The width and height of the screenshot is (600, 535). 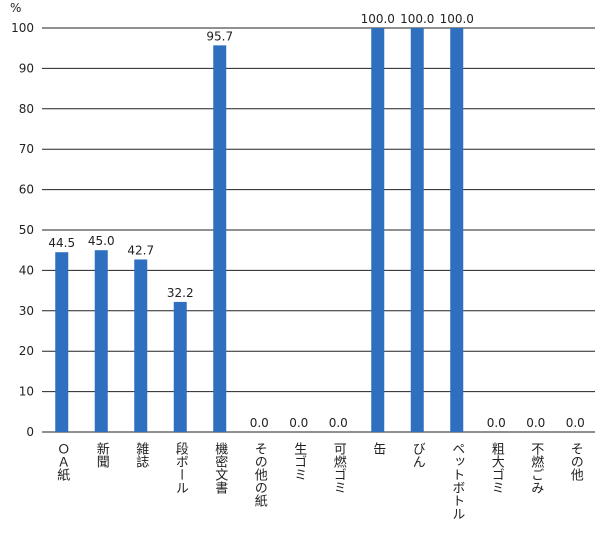 What do you see at coordinates (140, 250) in the screenshot?
I see `value-label: 42.7` at bounding box center [140, 250].